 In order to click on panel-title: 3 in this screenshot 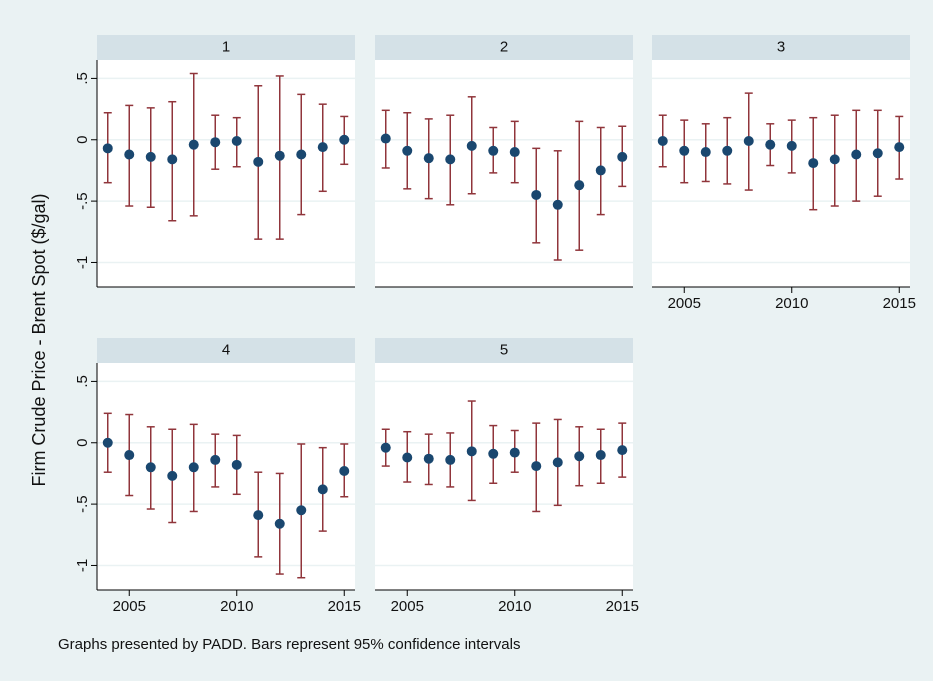, I will do `click(781, 46)`.